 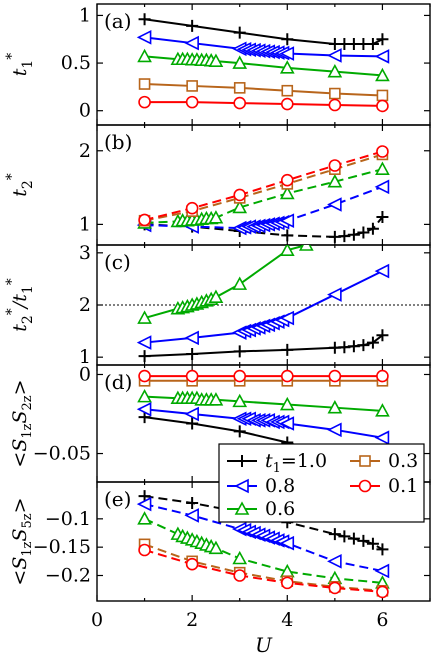 What do you see at coordinates (68, 519) in the screenshot?
I see `y-tick-label: −0.1` at bounding box center [68, 519].